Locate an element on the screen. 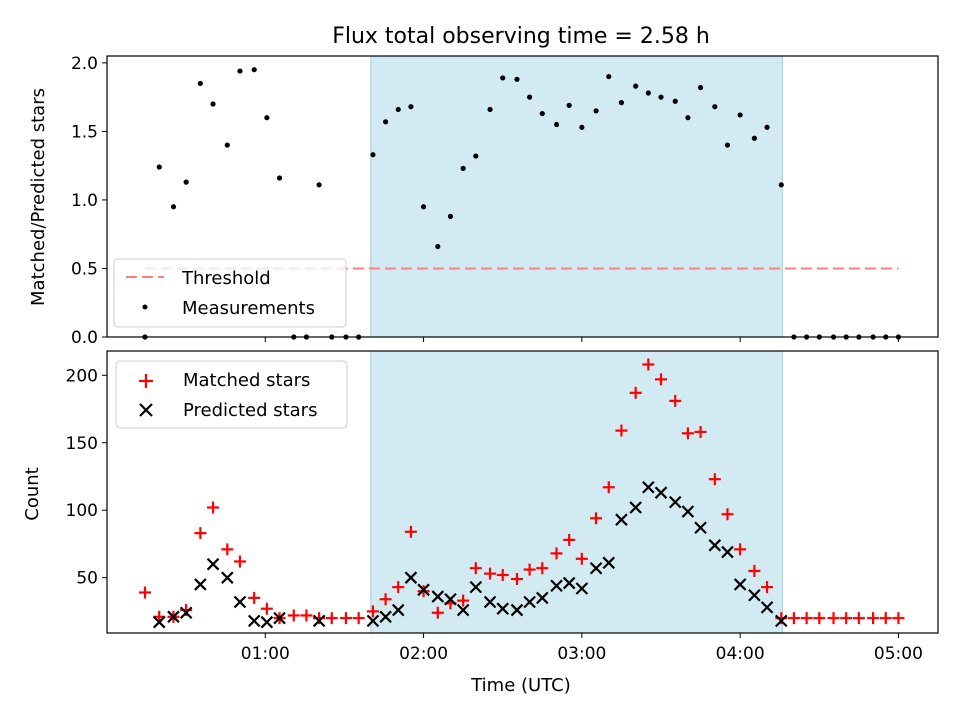 The height and width of the screenshot is (724, 960). x-tick-label: 05:00 is located at coordinates (898, 654).